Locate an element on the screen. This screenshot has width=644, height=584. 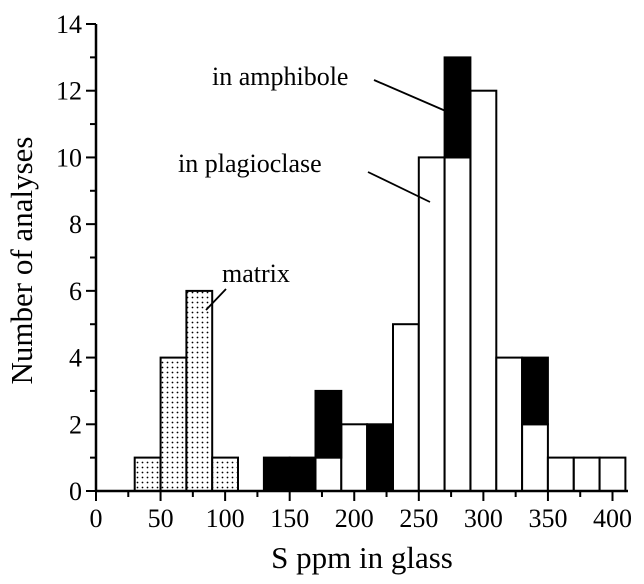
x-tick-group: 0 50 100 150 200 250 300 350 400 is located at coordinates (361, 512).